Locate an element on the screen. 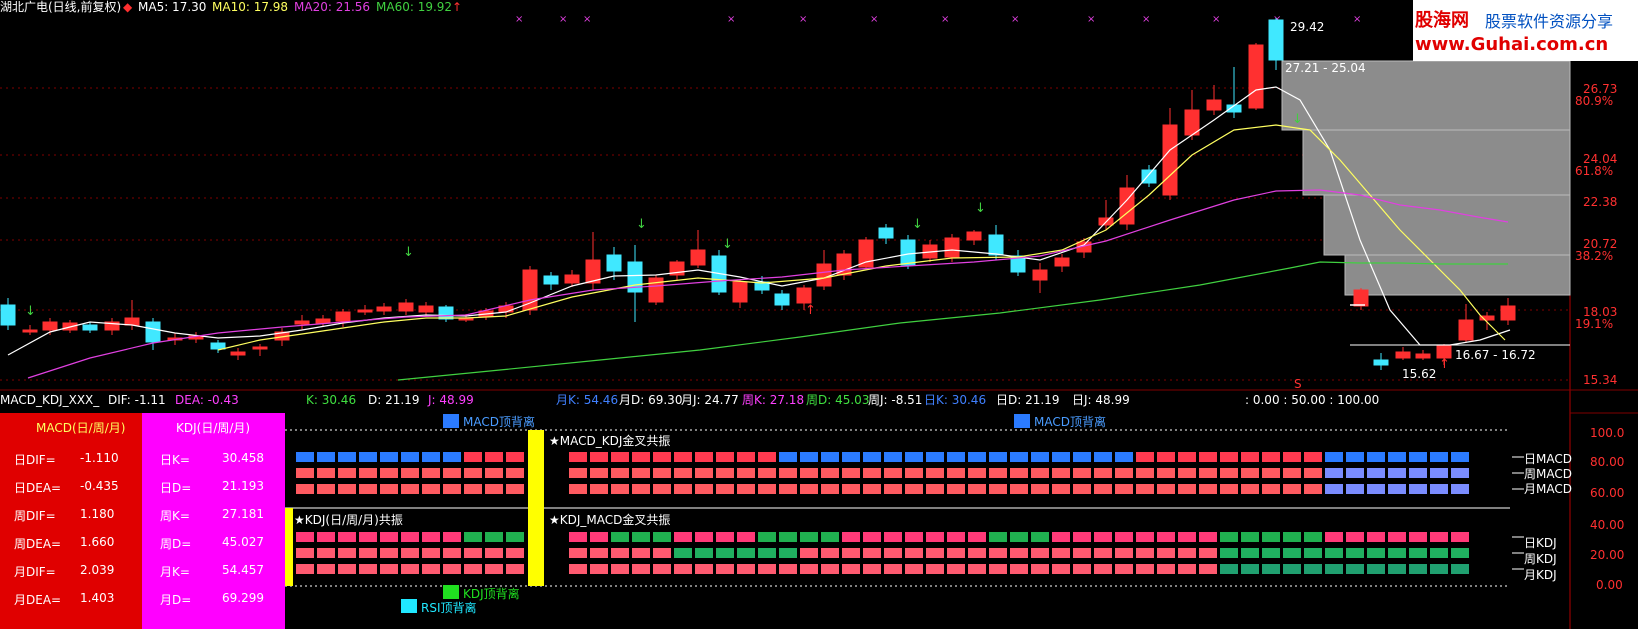  month-k-value: 月K: 54.46 is located at coordinates (587, 400).